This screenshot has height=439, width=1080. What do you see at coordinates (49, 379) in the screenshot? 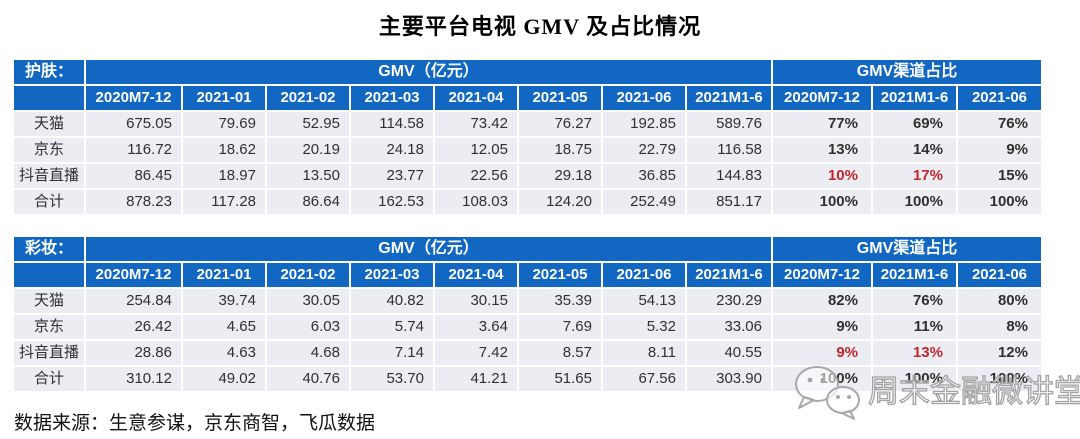
I see `row-label-cell: 合计` at bounding box center [49, 379].